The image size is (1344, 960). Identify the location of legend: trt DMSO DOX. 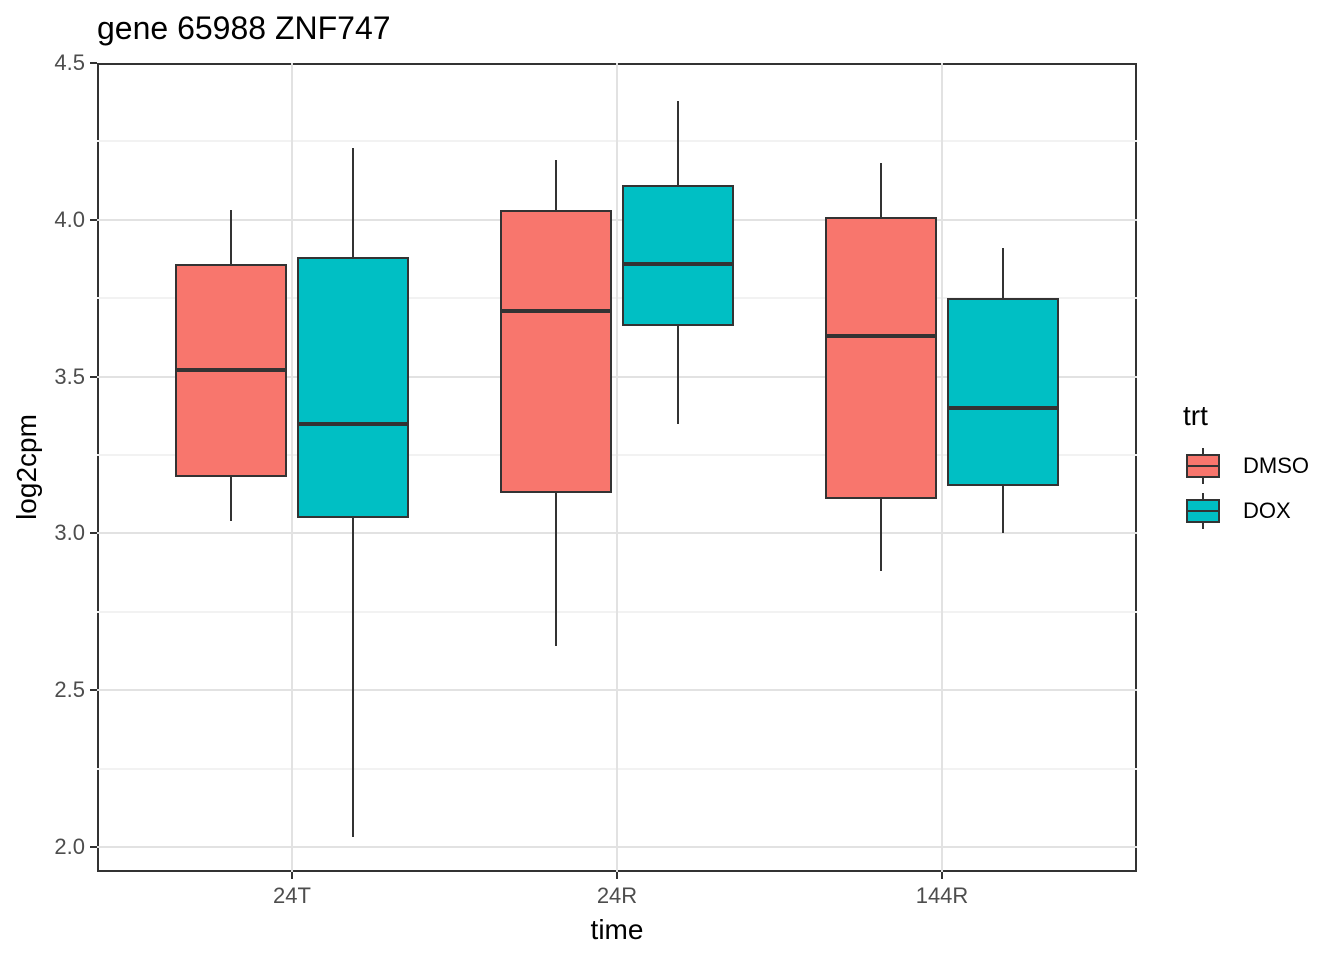
(1246, 468).